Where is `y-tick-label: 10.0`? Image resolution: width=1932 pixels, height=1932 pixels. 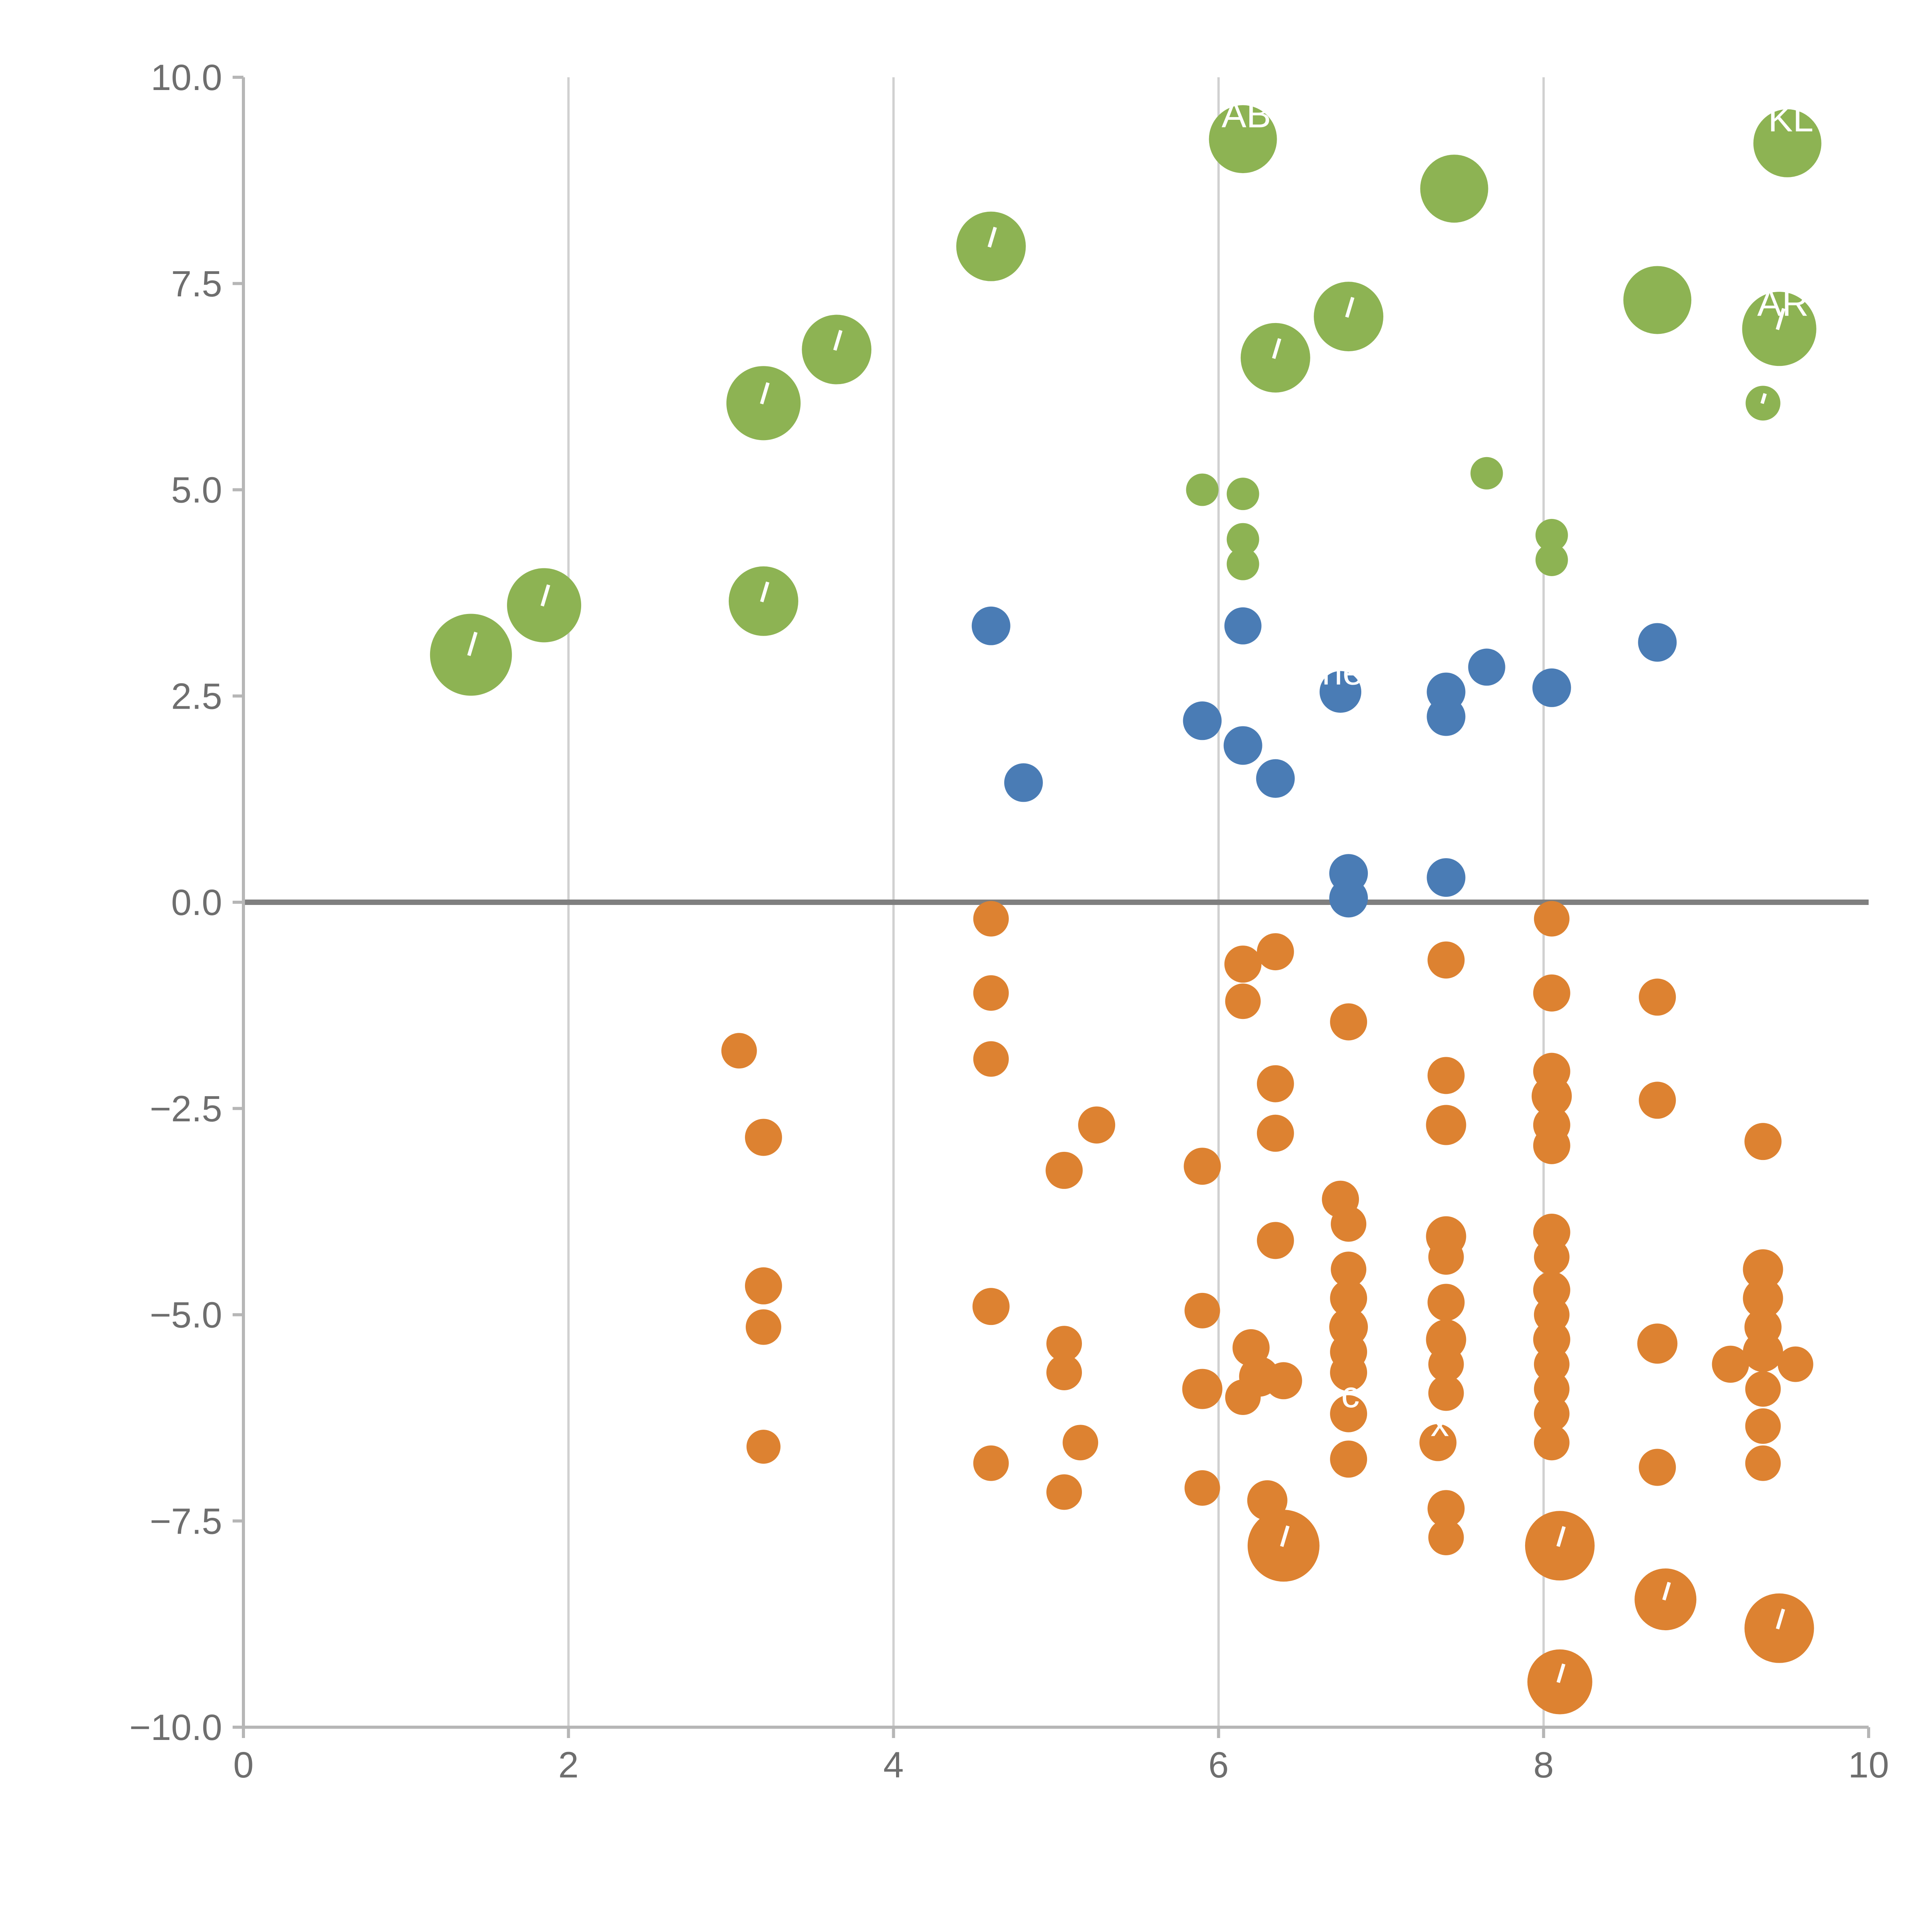 y-tick-label: 10.0 is located at coordinates (186, 78).